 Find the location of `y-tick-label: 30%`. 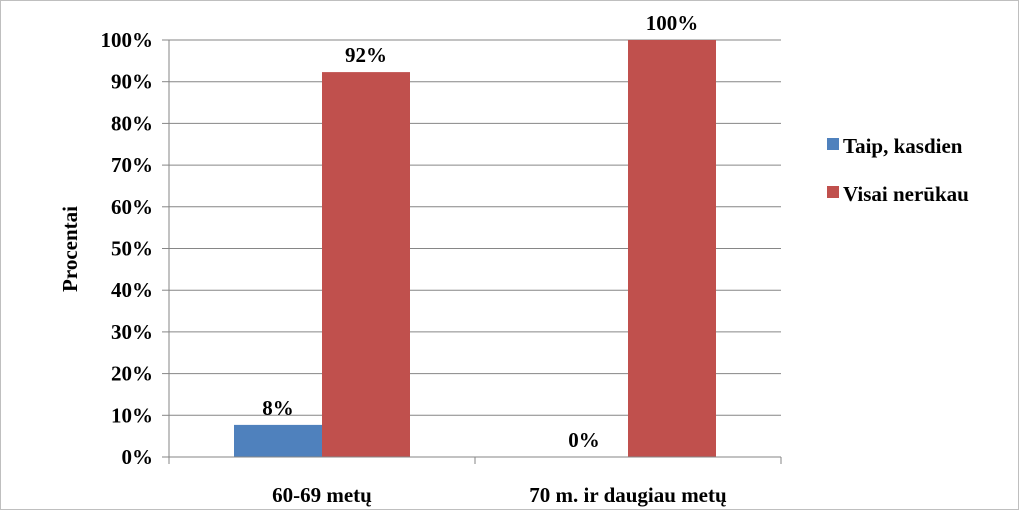

y-tick-label: 30% is located at coordinates (132, 332).